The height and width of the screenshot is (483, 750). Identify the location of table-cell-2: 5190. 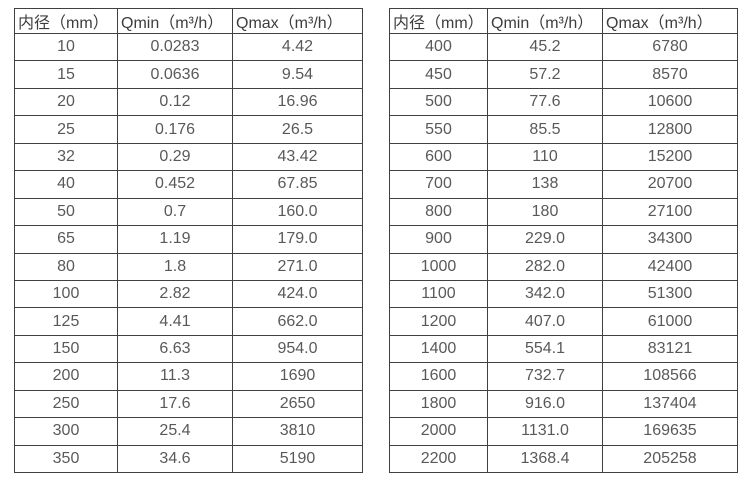
(297, 459).